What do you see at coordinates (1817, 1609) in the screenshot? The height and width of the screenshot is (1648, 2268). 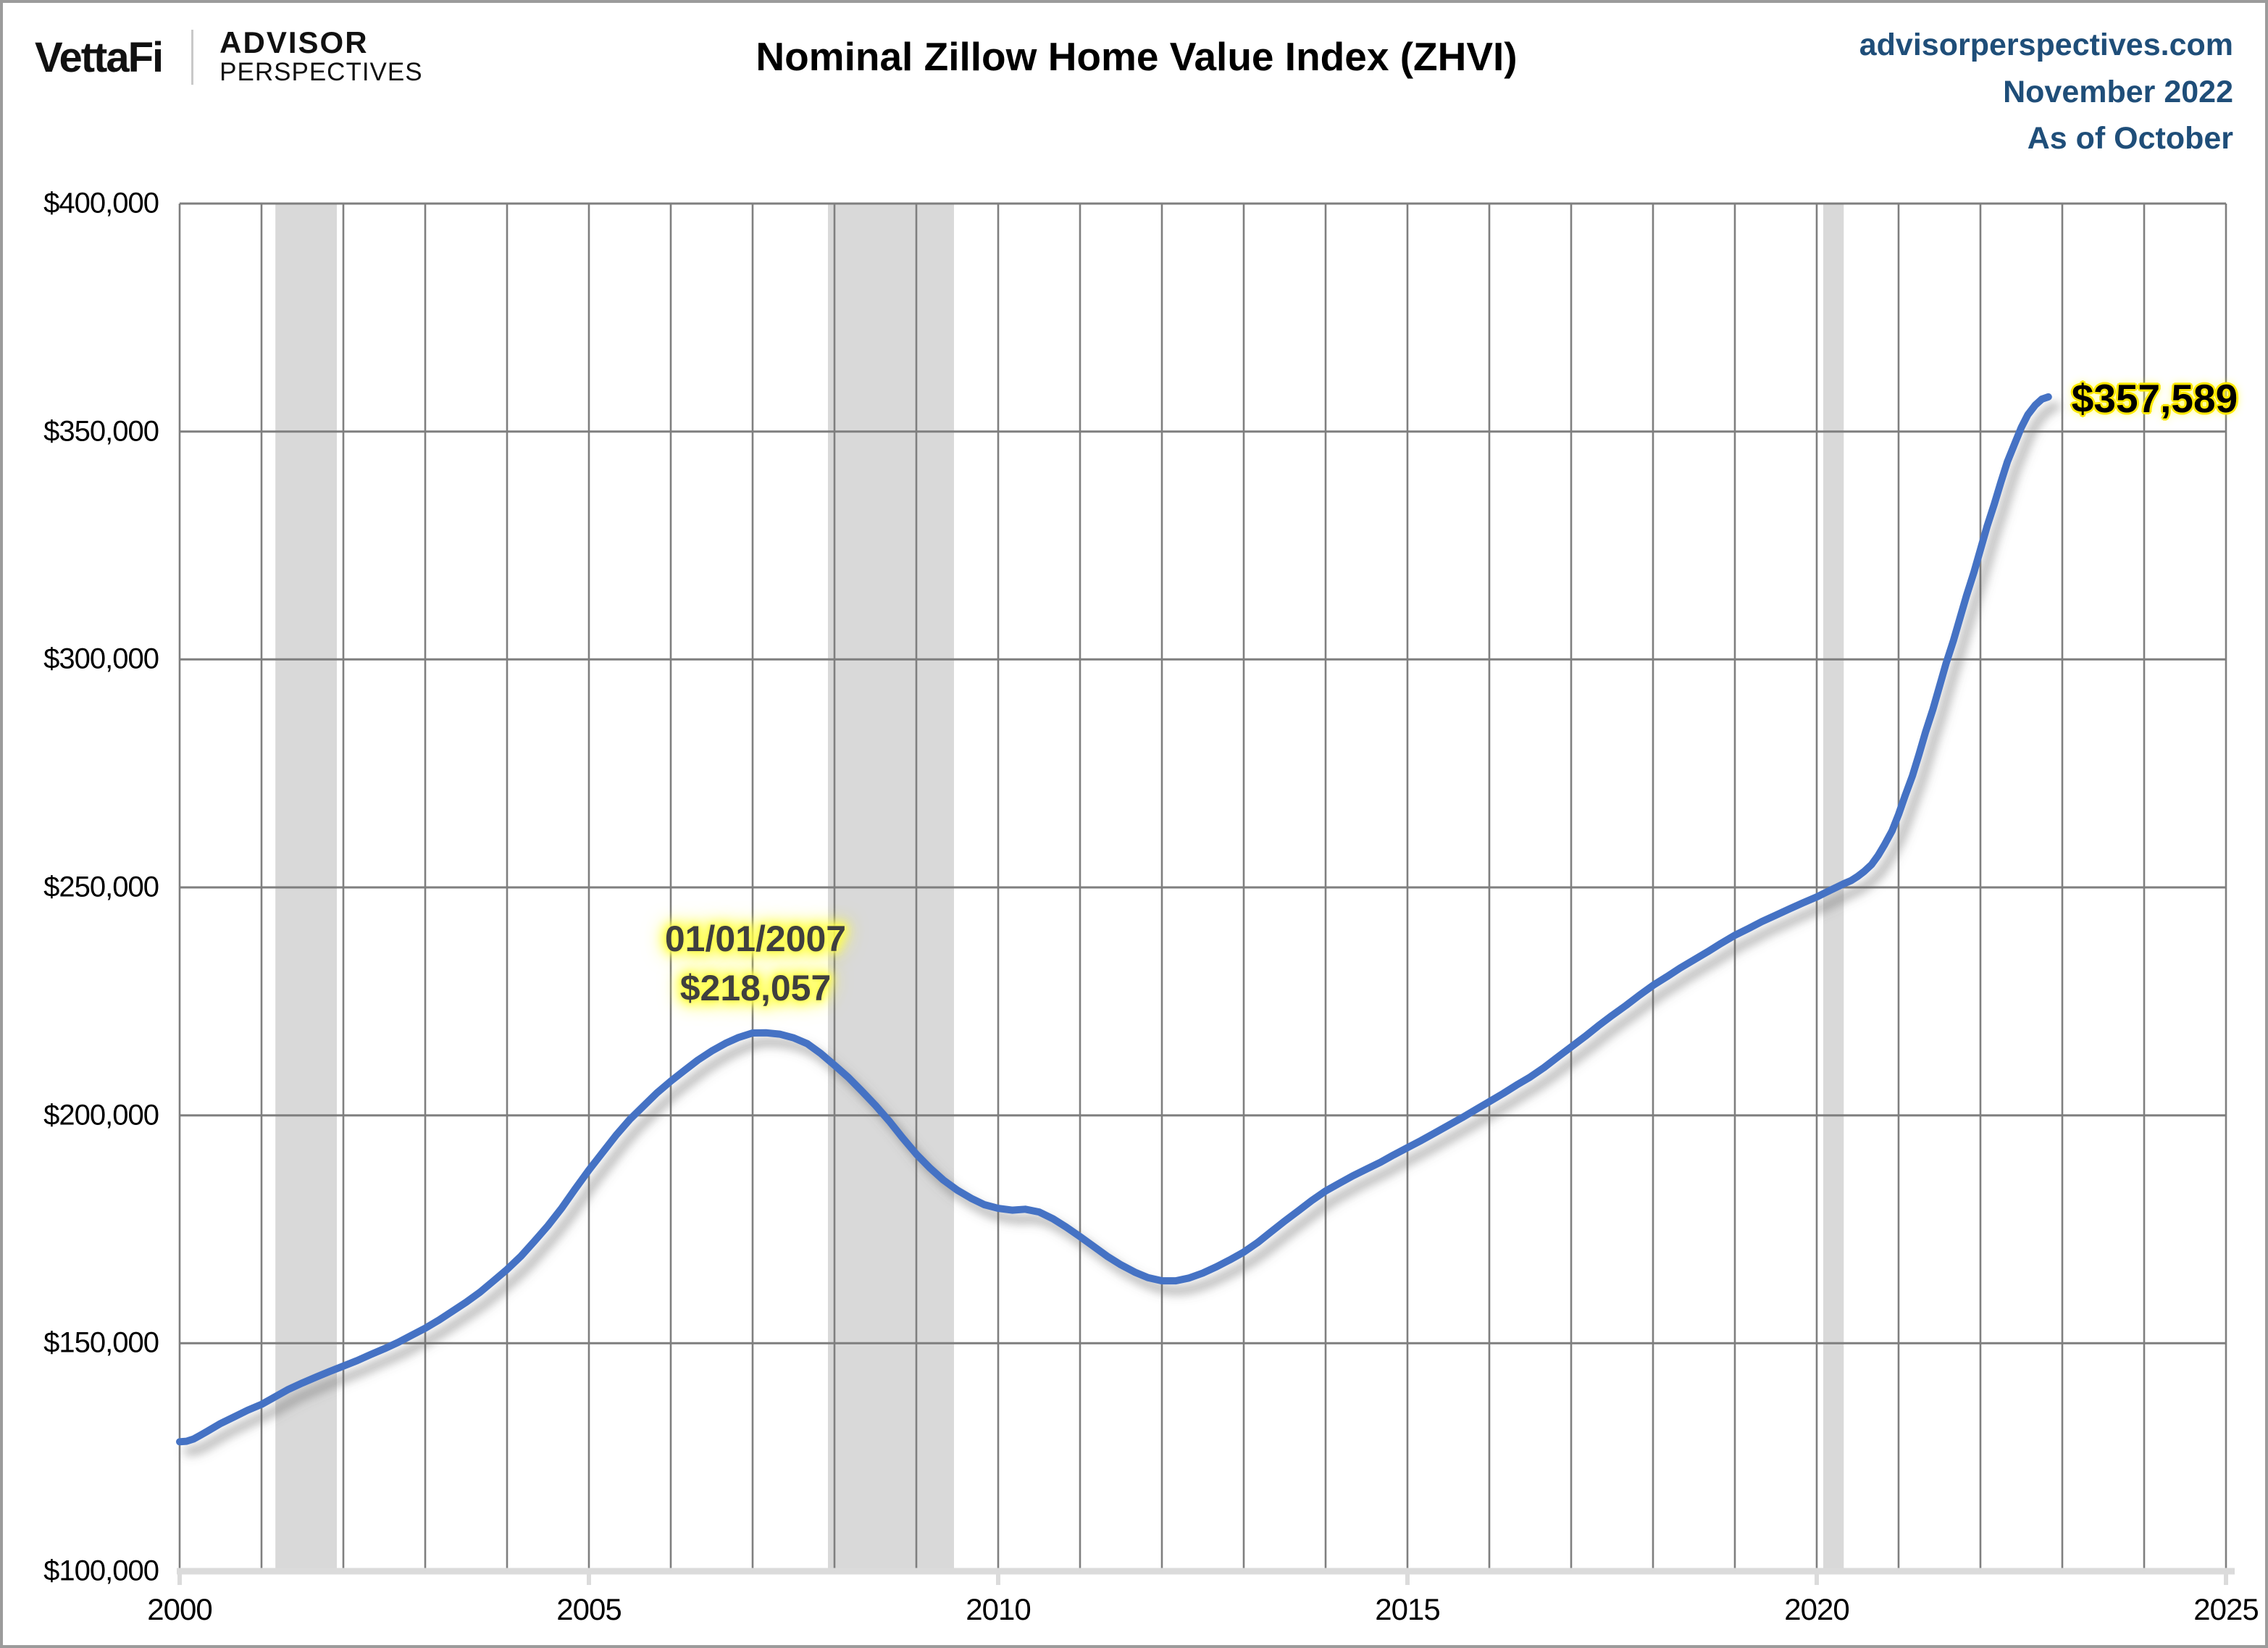 I see `x-axis-label: 2020` at bounding box center [1817, 1609].